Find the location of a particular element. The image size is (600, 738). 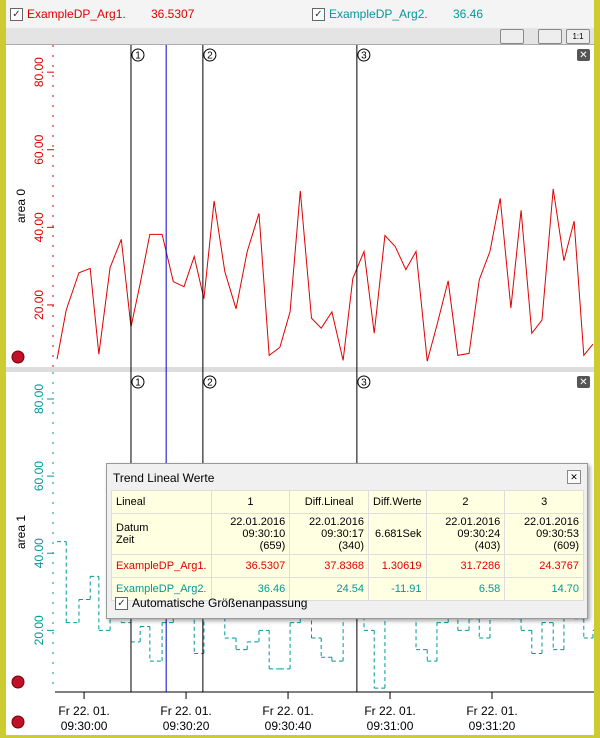

x-tick-label: Fr 22. 01. 09:31:00 is located at coordinates (389, 718).